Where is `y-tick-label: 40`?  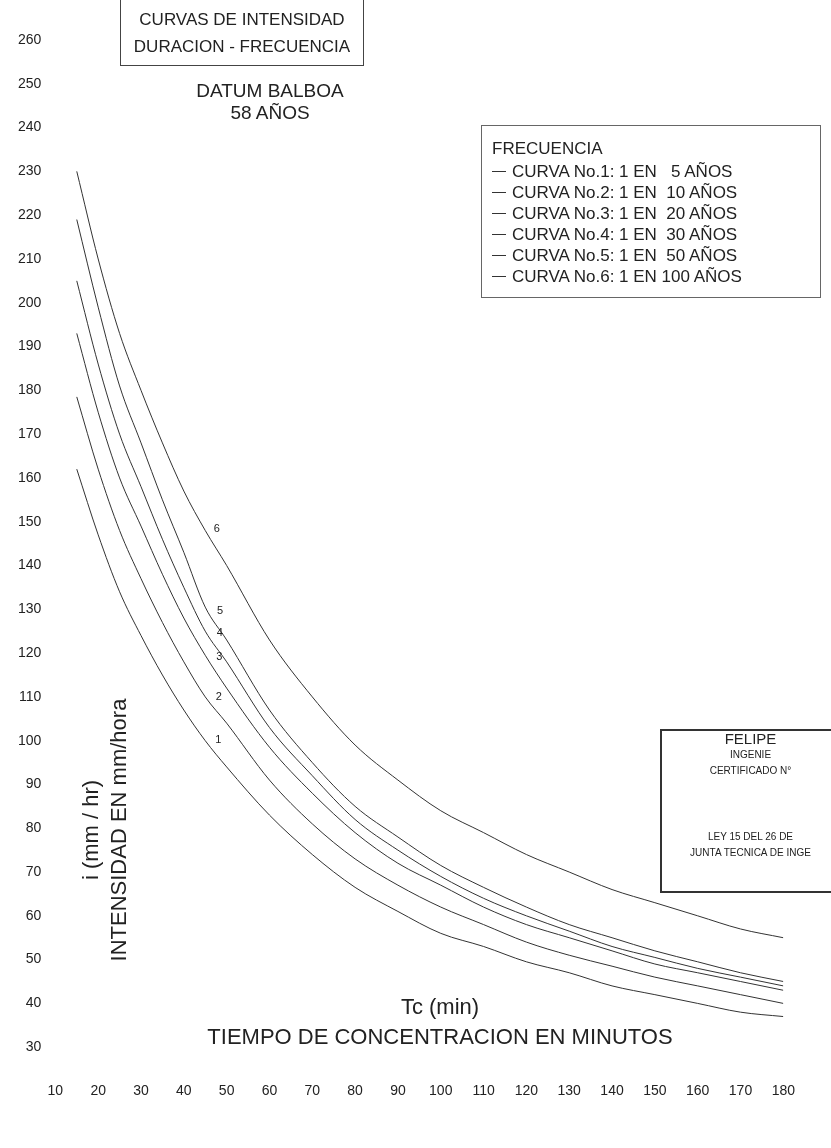 y-tick-label: 40 is located at coordinates (33, 1002).